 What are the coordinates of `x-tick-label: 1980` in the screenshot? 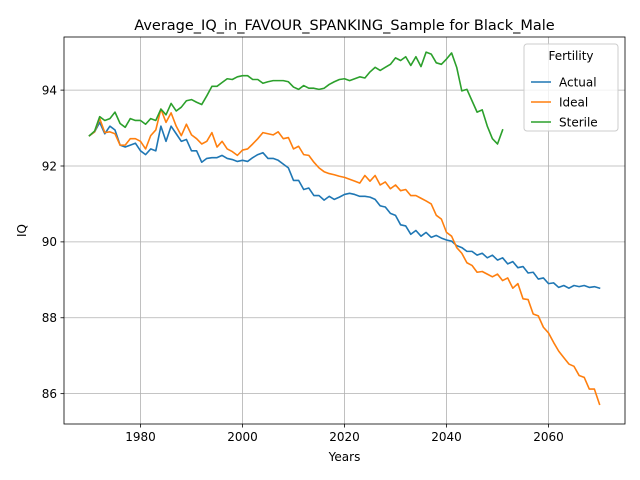 It's located at (140, 437).